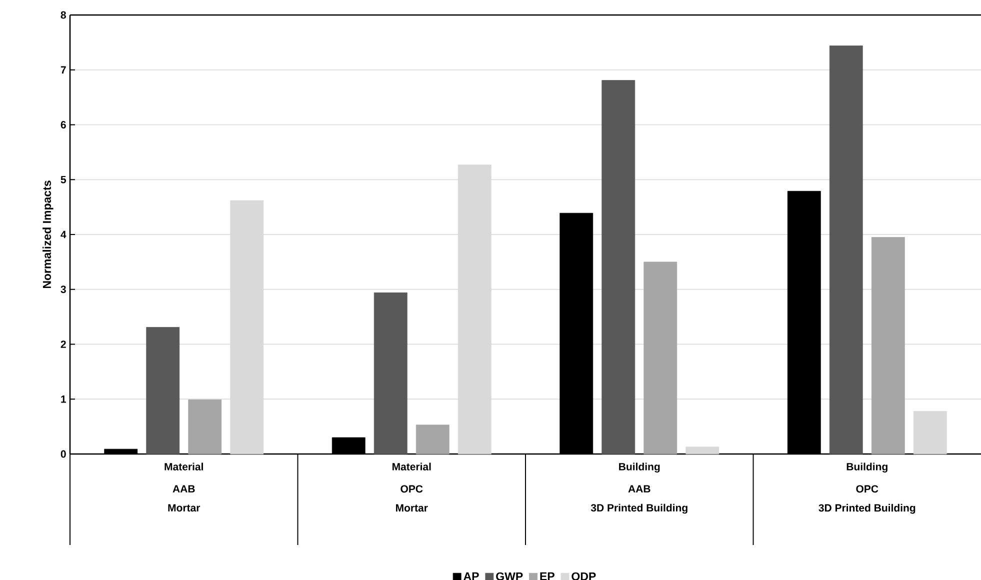  What do you see at coordinates (63, 124) in the screenshot?
I see `y-tick-label: 6` at bounding box center [63, 124].